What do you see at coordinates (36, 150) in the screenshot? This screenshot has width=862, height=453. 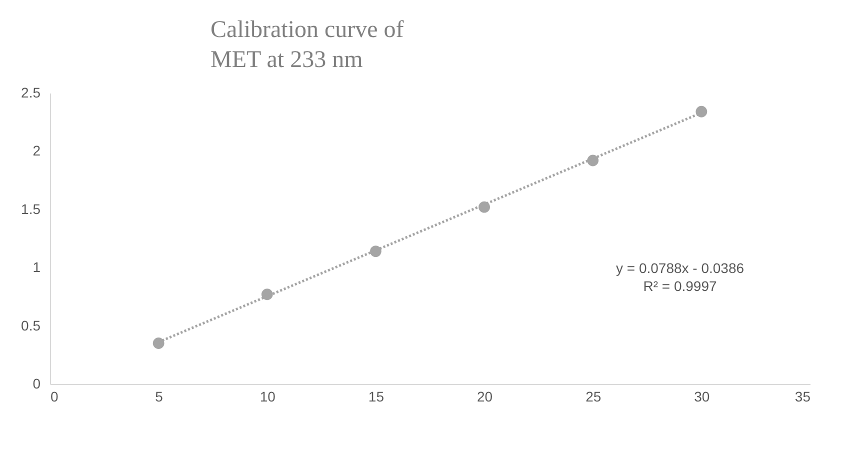 I see `y-tick-label: 2` at bounding box center [36, 150].